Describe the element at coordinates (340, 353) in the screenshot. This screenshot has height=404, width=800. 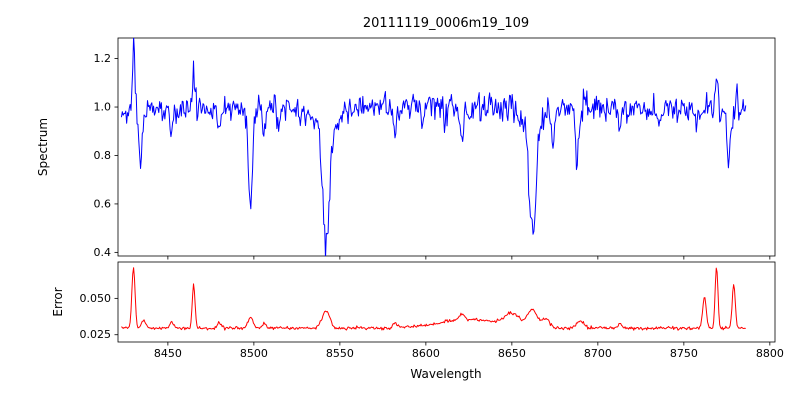
I see `x-tick-label: 8550` at that location.